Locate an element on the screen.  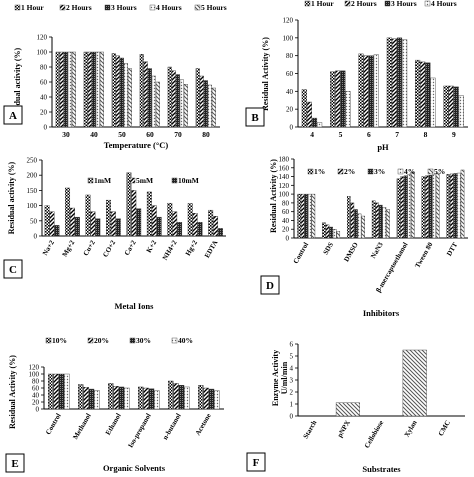
bar-c-s1-c7 is located at coordinates (195, 224).